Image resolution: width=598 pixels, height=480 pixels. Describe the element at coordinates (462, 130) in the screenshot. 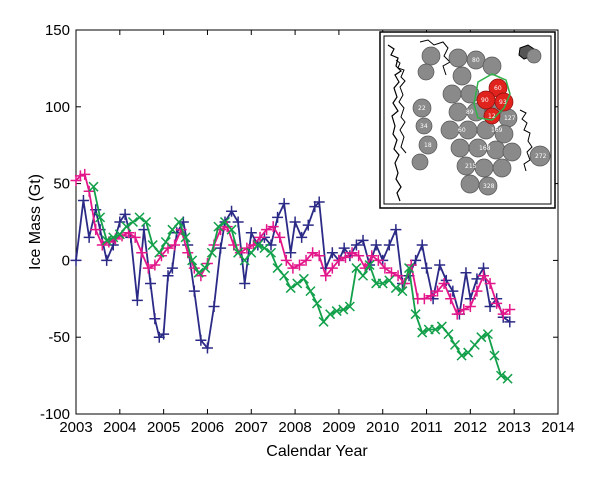

I see `inset-label: 60` at that location.